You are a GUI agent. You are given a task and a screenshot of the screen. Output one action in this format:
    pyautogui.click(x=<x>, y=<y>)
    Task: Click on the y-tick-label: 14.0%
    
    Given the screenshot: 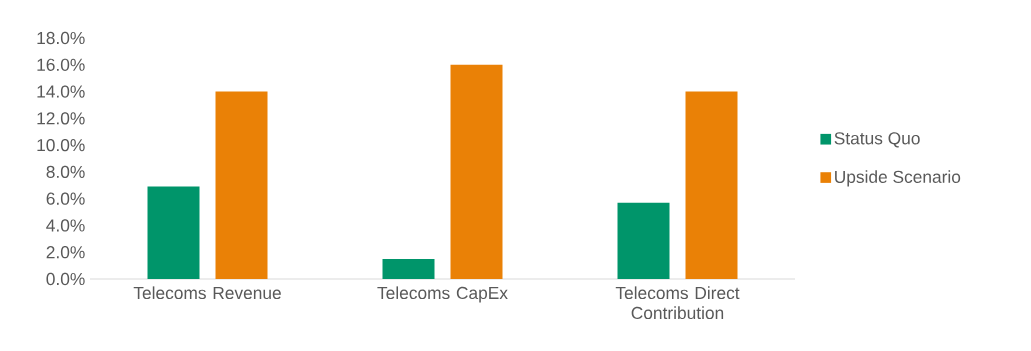 What is the action you would take?
    pyautogui.click(x=61, y=91)
    